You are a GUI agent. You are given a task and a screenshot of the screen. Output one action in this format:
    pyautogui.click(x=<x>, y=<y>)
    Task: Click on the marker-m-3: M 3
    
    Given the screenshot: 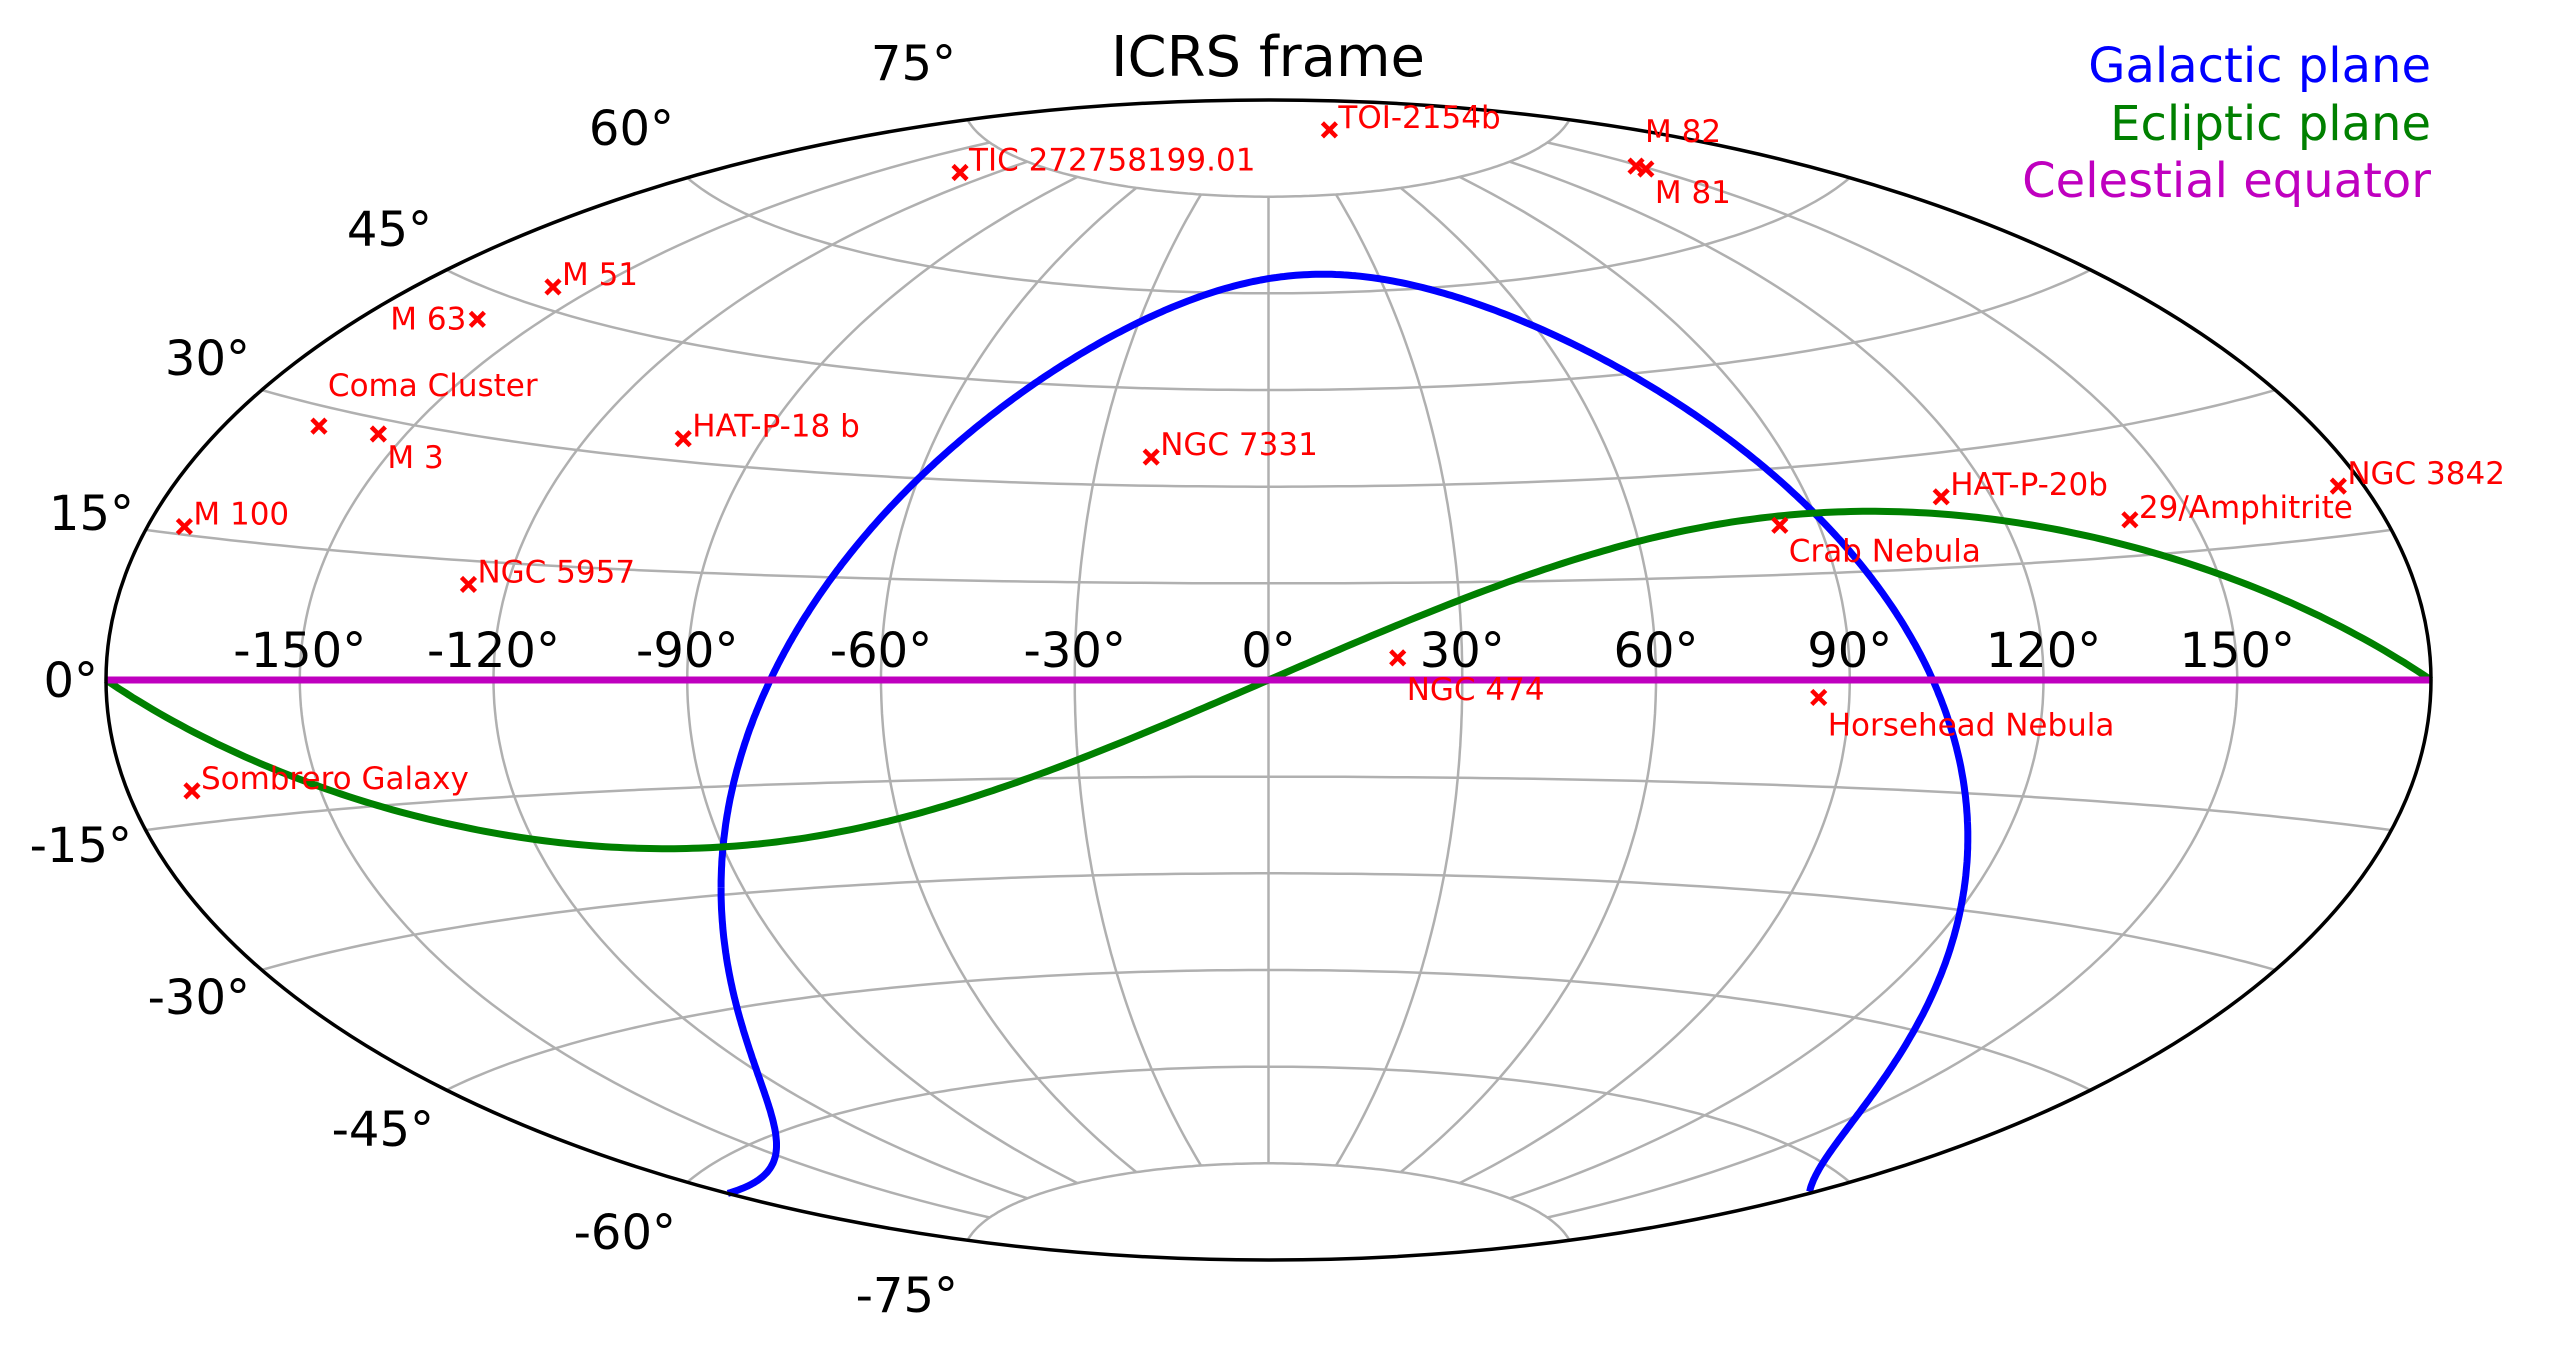 What is the action you would take?
    pyautogui.click(x=406, y=450)
    